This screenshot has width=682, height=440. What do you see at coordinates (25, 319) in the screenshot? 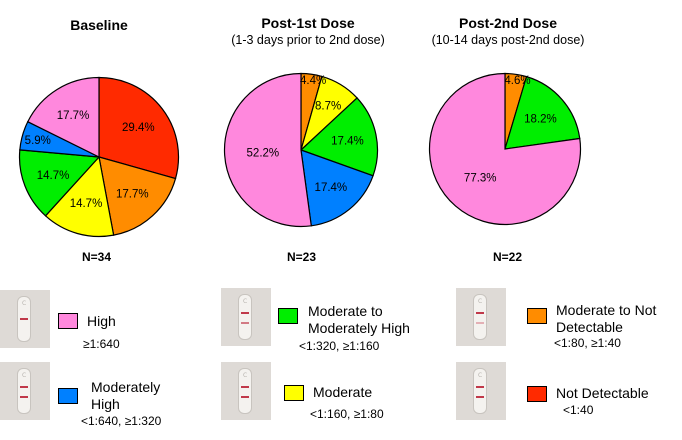
I see `test-strip-high: C` at bounding box center [25, 319].